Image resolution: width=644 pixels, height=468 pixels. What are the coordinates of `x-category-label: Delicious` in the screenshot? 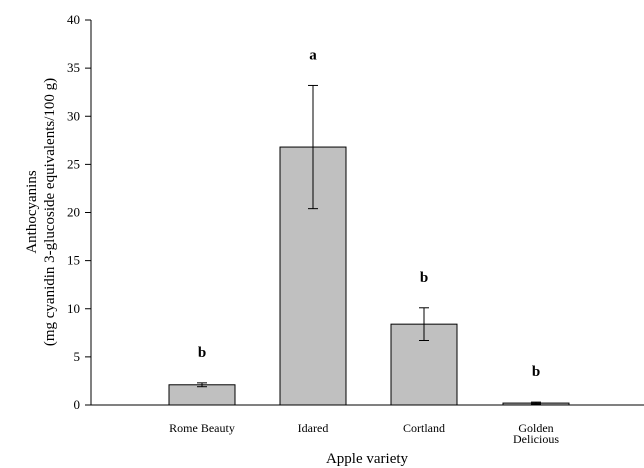 It's located at (536, 439).